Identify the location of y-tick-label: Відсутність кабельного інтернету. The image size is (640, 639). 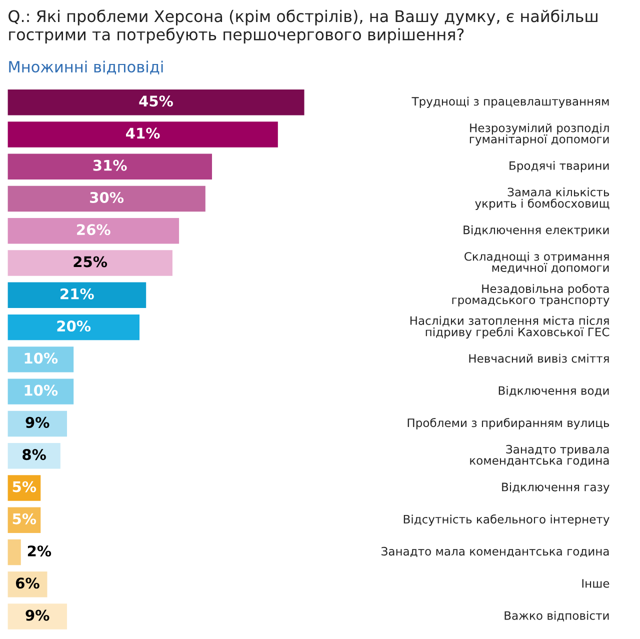
(507, 520).